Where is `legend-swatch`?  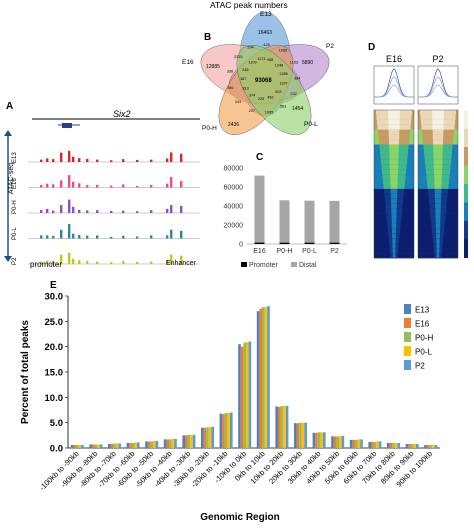 legend-swatch is located at coordinates (407, 337).